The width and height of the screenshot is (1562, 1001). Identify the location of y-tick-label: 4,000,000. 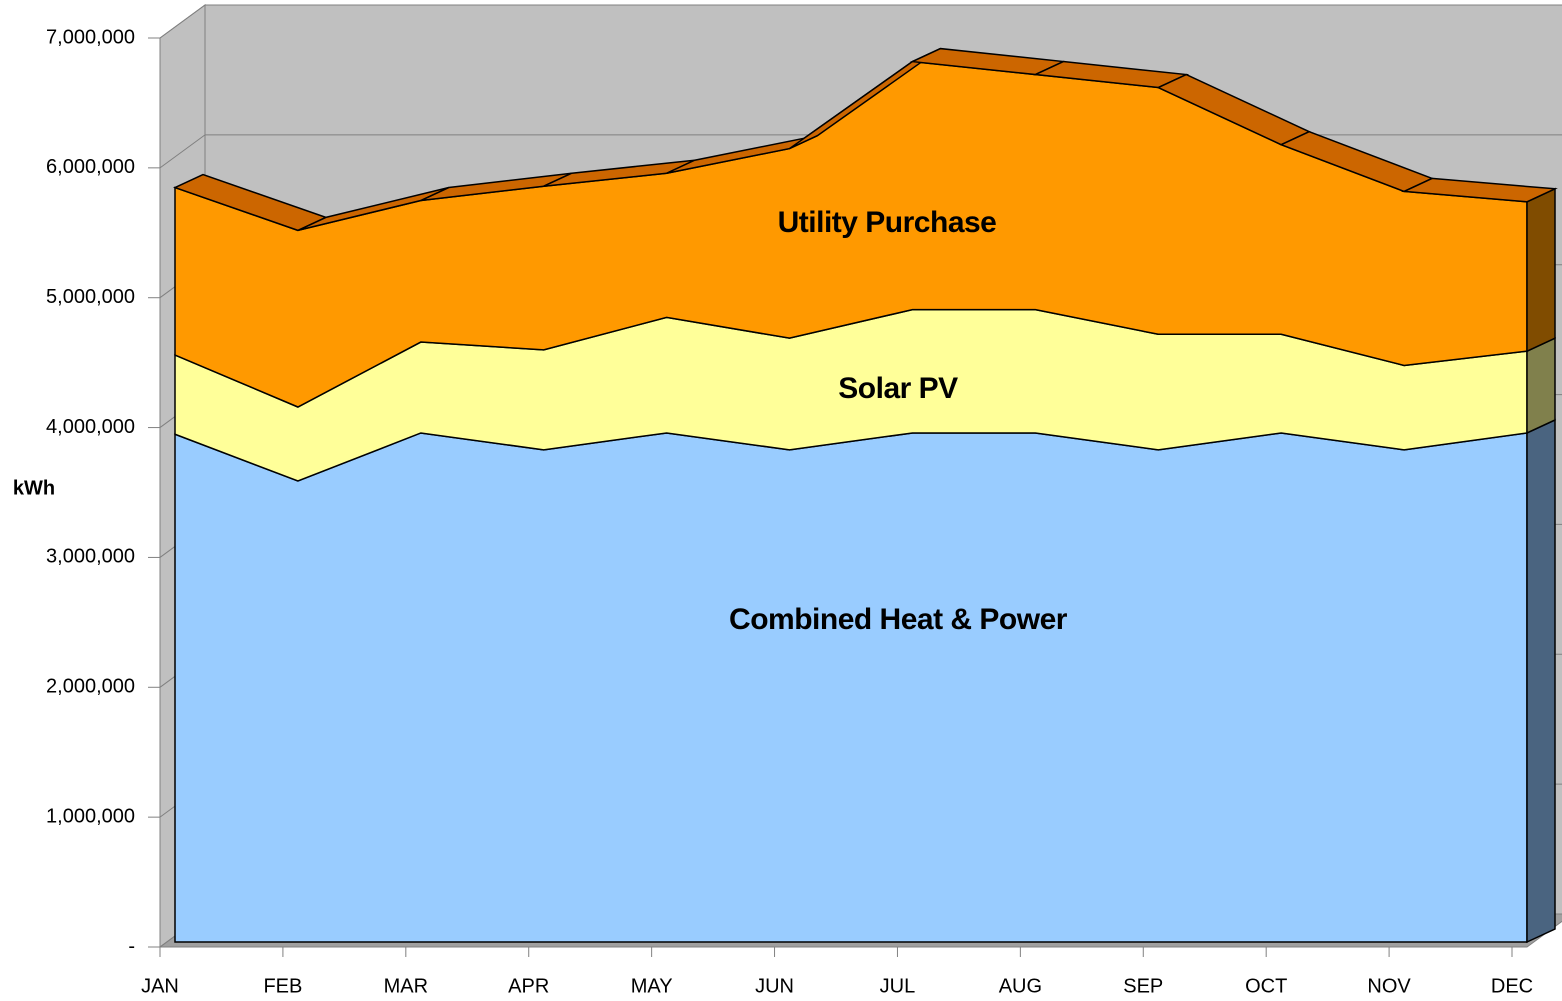
(90, 427).